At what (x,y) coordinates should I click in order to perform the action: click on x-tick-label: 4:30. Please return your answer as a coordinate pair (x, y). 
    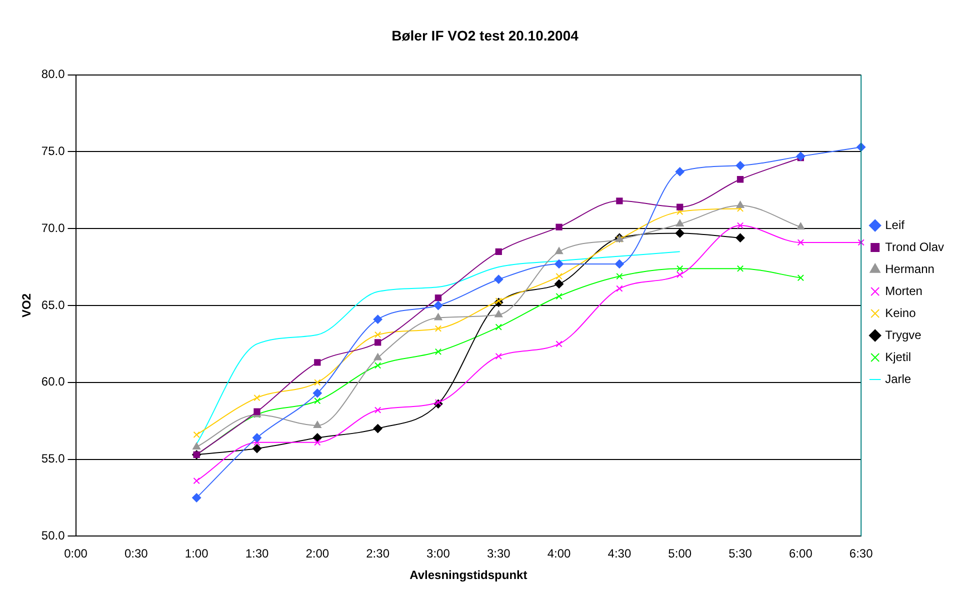
    Looking at the image, I should click on (620, 553).